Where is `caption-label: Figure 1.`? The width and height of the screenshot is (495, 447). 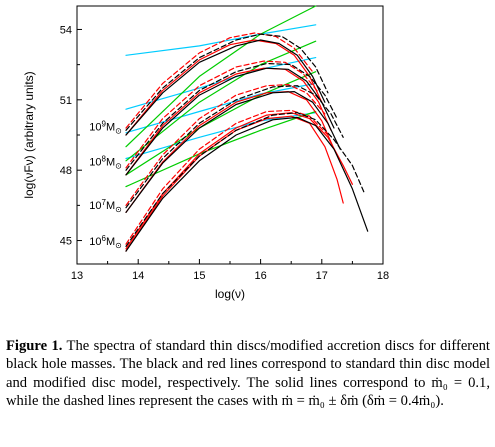 caption-label: Figure 1. is located at coordinates (34, 346).